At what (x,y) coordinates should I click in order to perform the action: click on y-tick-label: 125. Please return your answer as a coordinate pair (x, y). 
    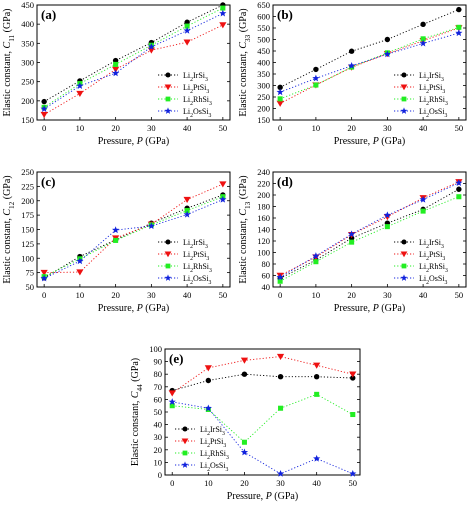
    Looking at the image, I should click on (27, 244).